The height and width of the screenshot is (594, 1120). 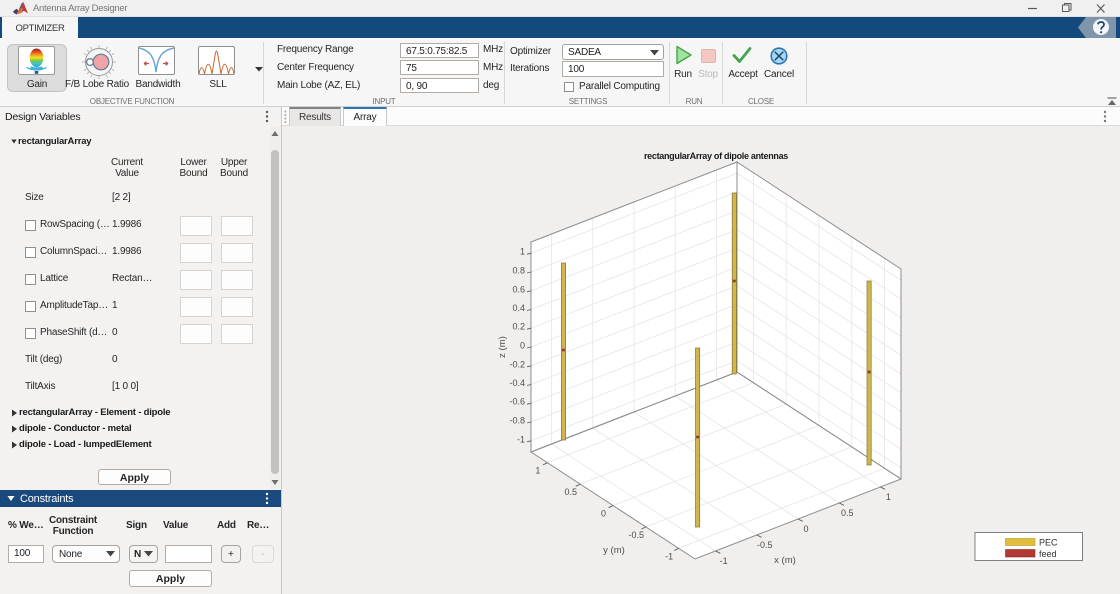 I want to click on svg-text: y (m), so click(x=614, y=550).